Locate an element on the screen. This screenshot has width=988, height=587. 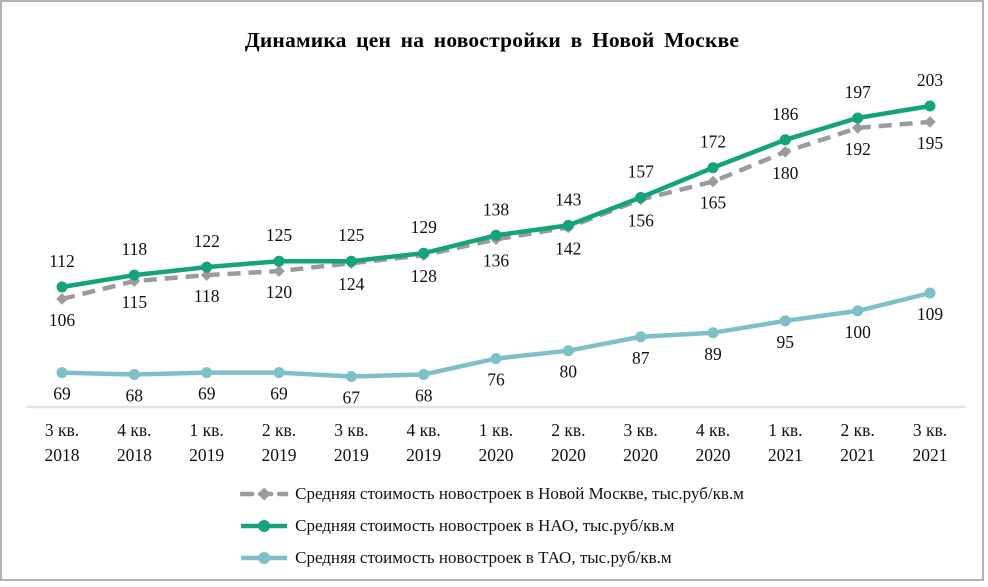
data-label: 122 is located at coordinates (207, 241).